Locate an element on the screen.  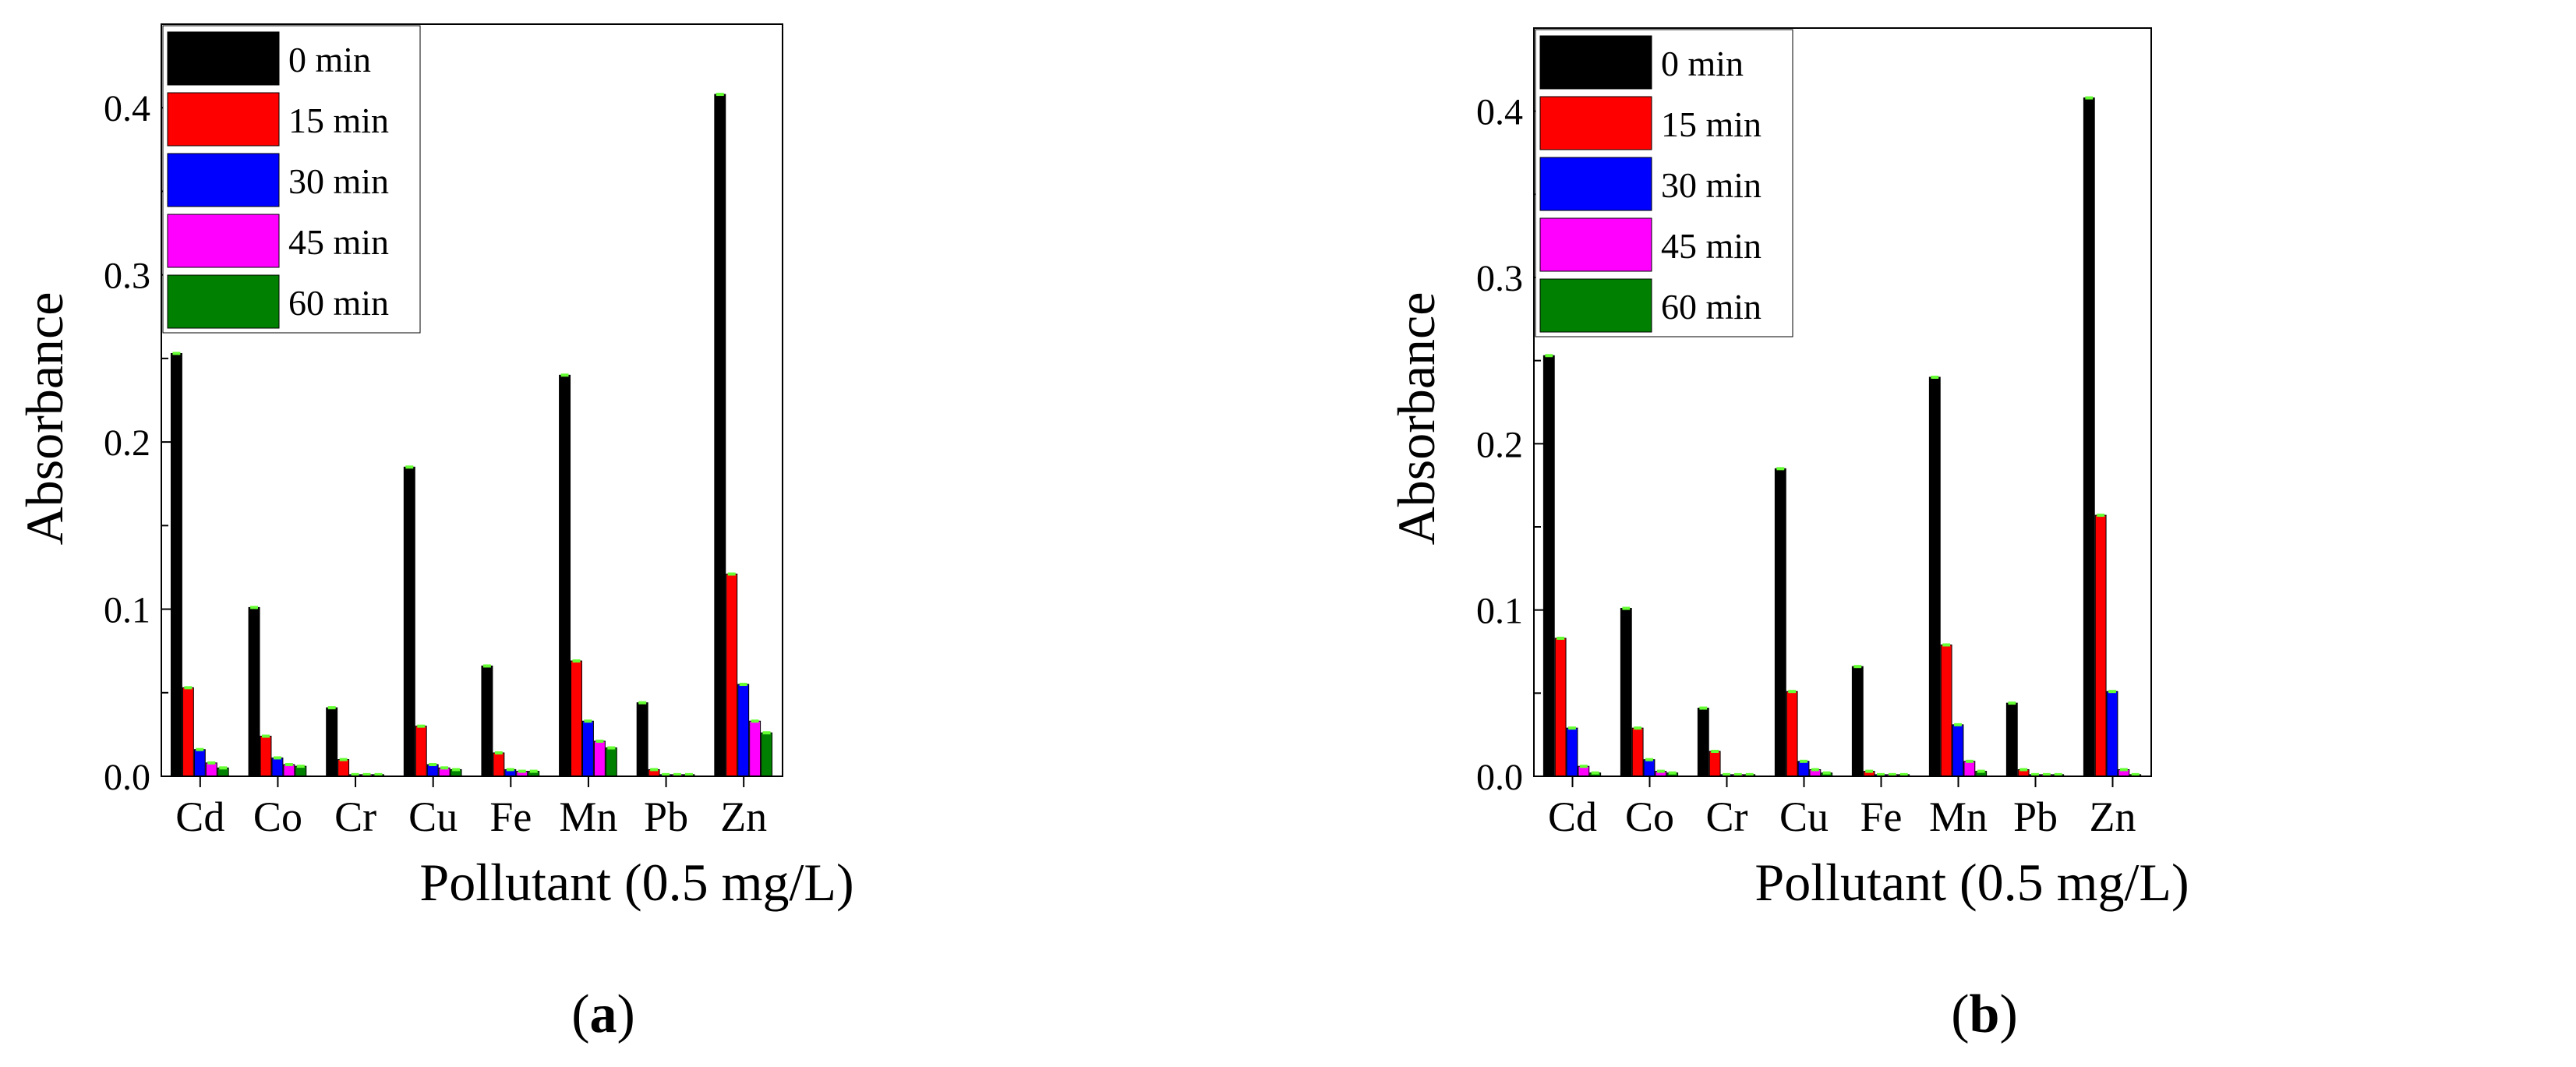
y-tick-label: 0.3 is located at coordinates (127, 276).